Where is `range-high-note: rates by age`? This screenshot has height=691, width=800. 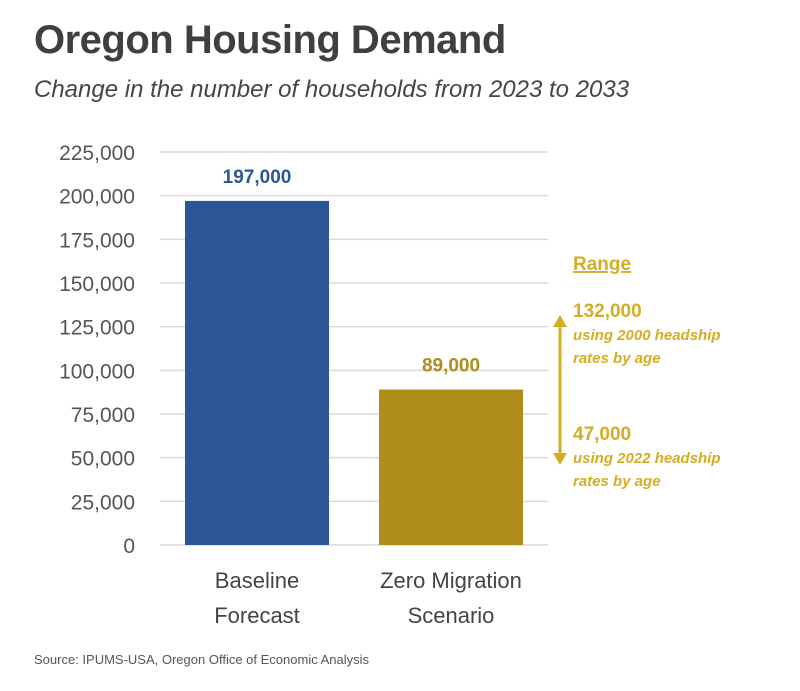 range-high-note: rates by age is located at coordinates (617, 358).